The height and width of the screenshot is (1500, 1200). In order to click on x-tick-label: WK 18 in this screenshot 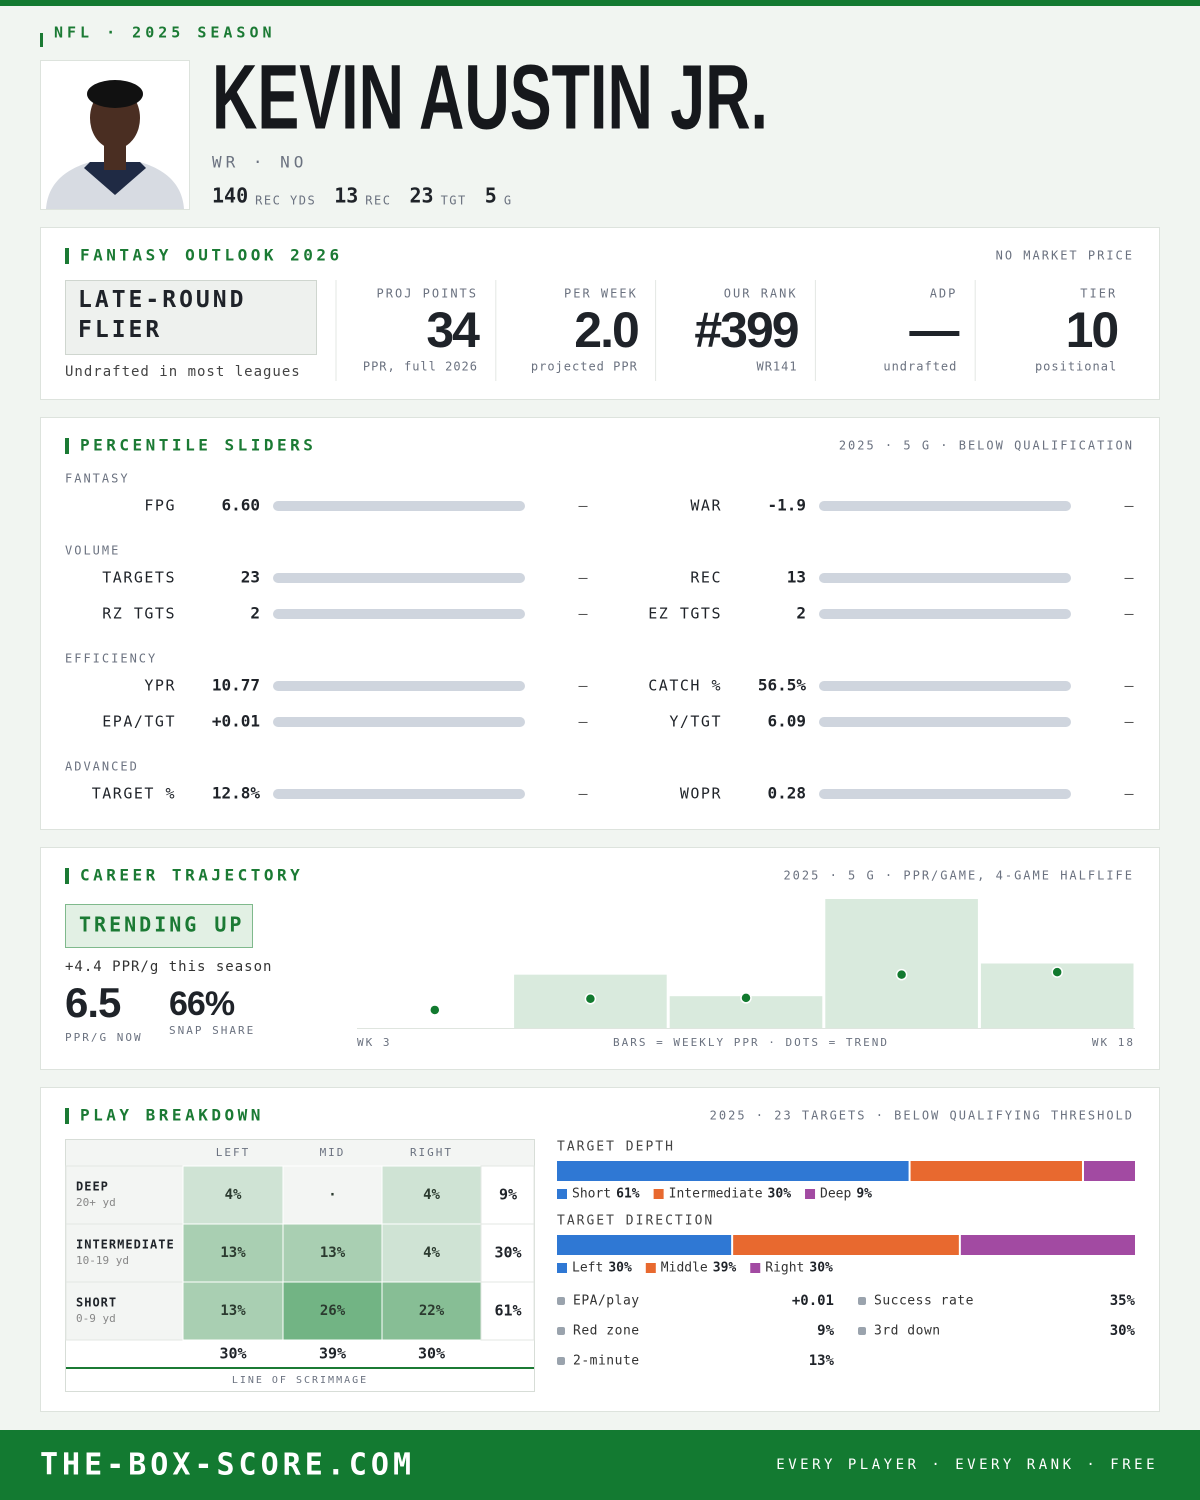, I will do `click(1113, 1042)`.